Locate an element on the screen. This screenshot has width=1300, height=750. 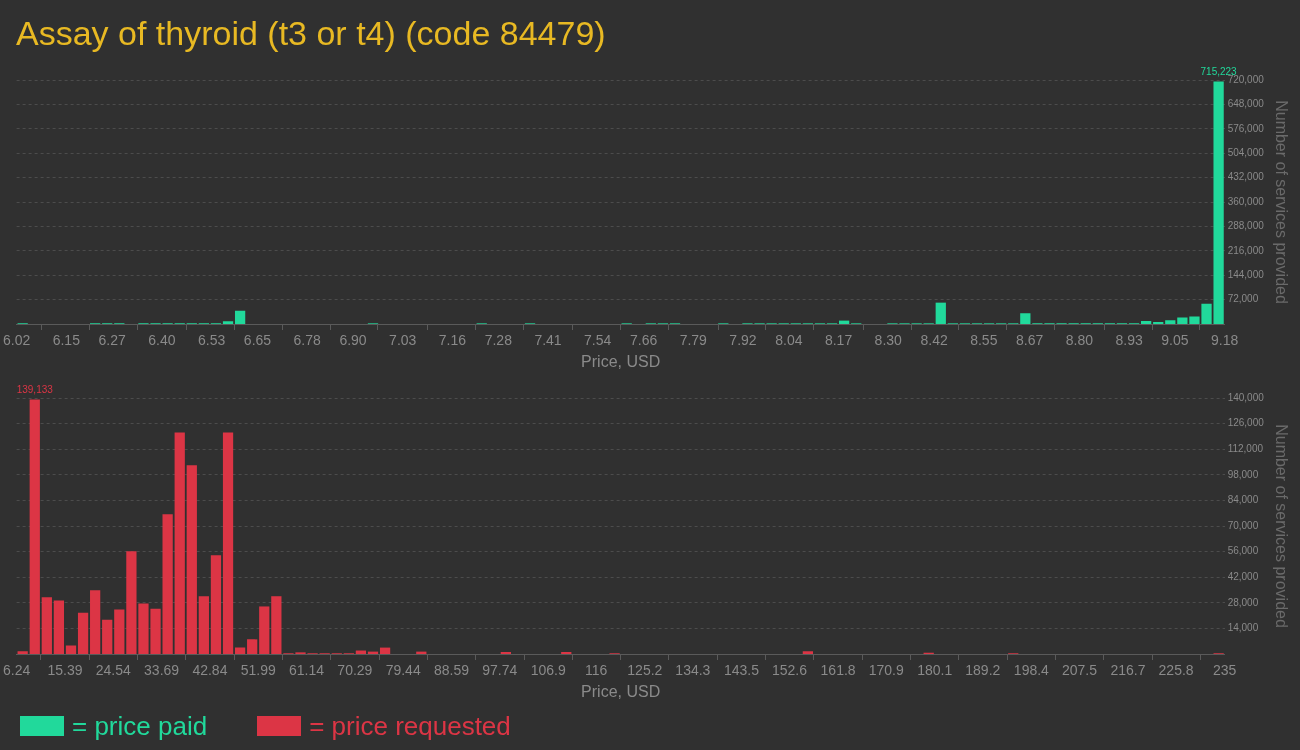
y-tick-label: 98,000 is located at coordinates (1243, 474).